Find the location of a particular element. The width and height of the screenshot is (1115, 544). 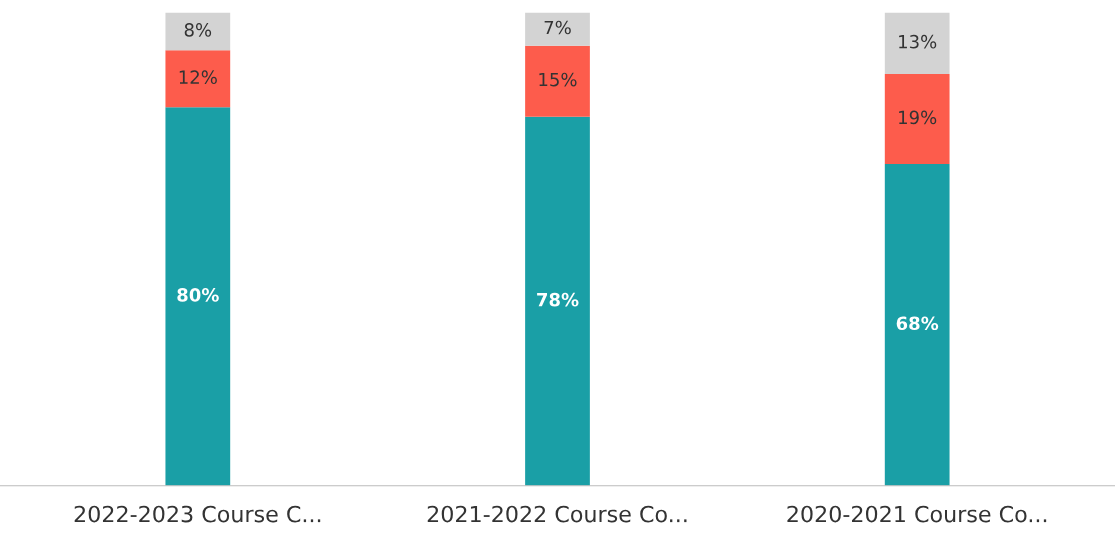

data-label: 7% is located at coordinates (557, 27).